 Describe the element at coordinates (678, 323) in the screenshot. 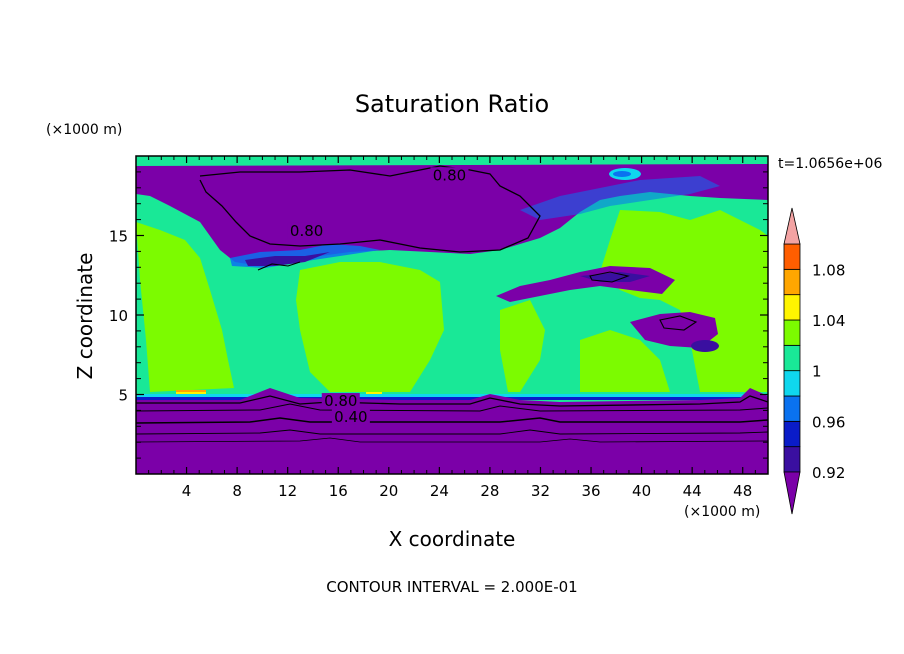

I see `contour-right-080b` at that location.